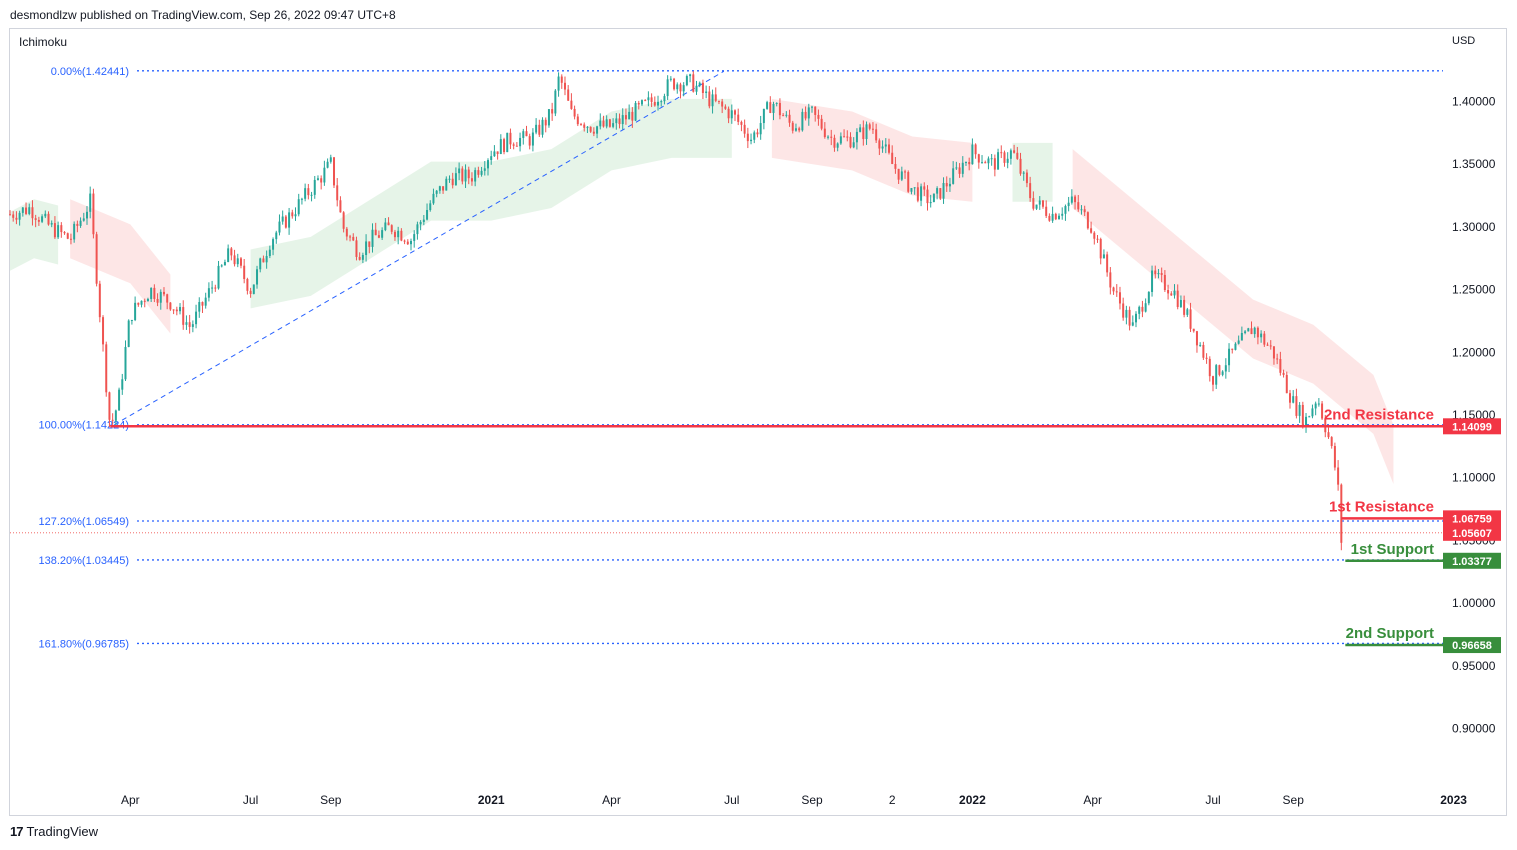 This screenshot has width=1517, height=850. I want to click on fib-level-label: 161.80%(0.96785), so click(83, 644).